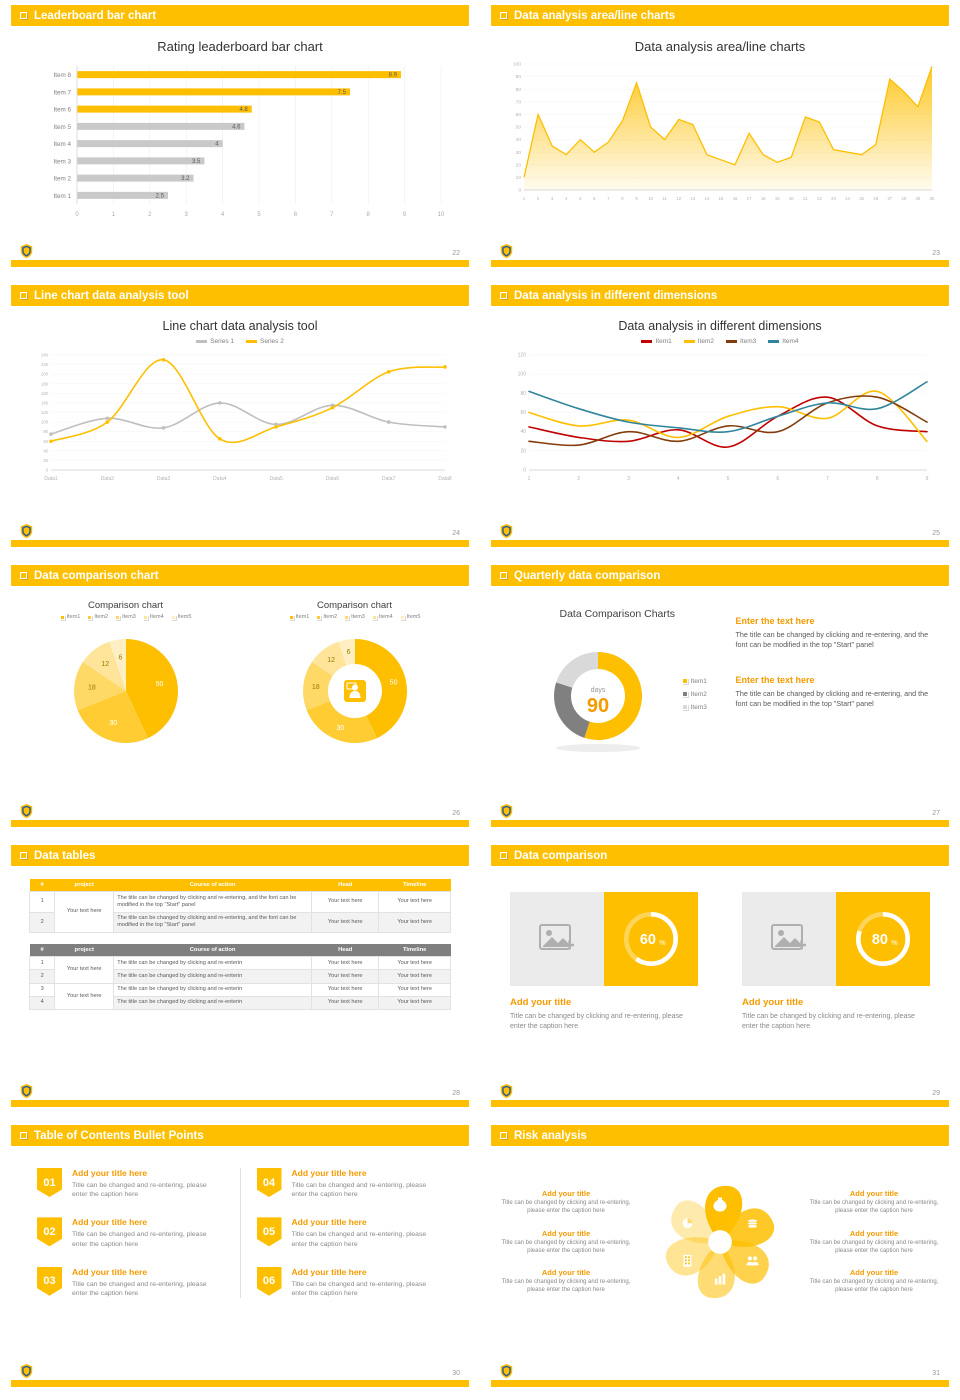 The height and width of the screenshot is (1400, 960). I want to click on svg-text: 220, so click(45, 364).